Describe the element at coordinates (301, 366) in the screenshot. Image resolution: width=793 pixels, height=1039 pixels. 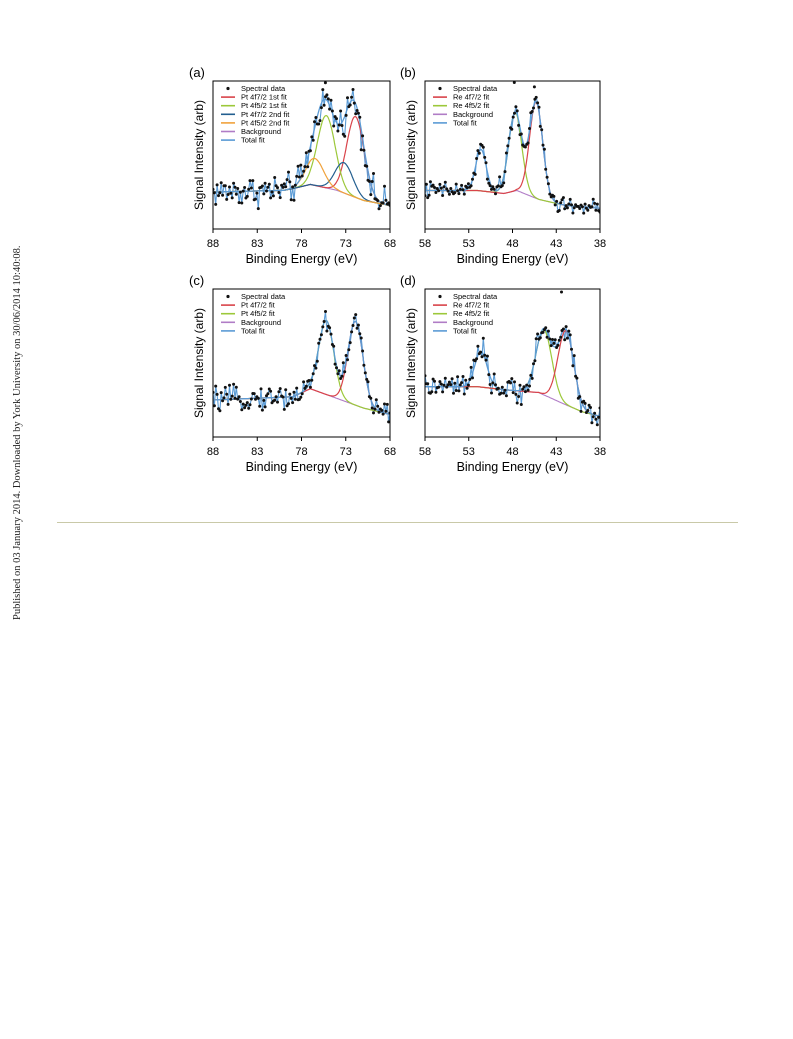
I see `data-trace-line` at that location.